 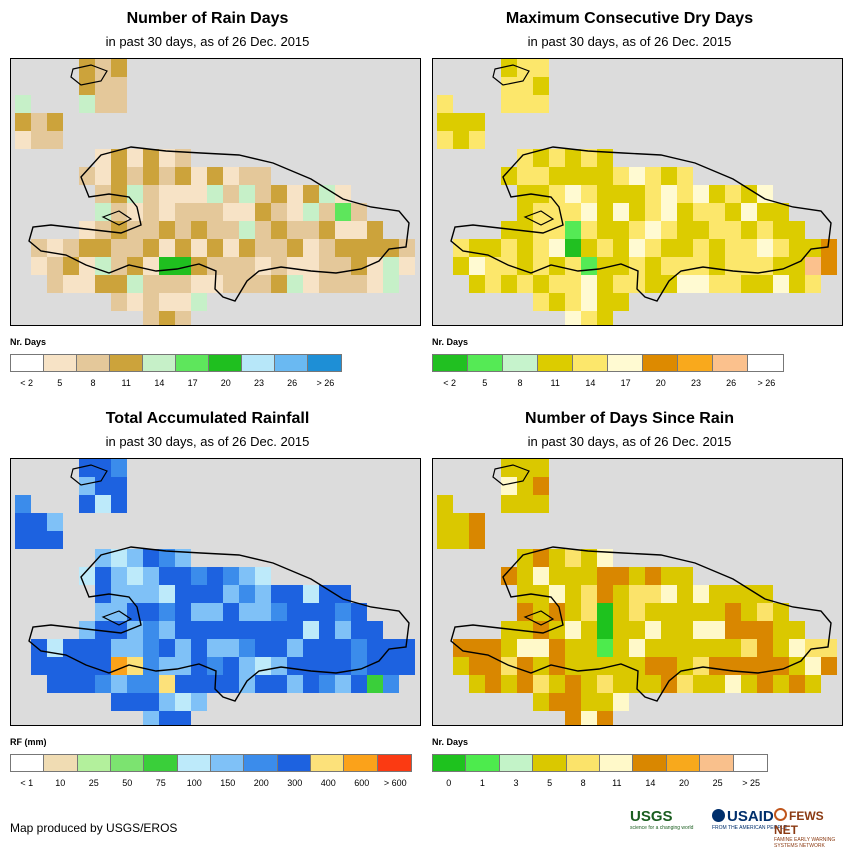 I want to click on panel-subtitle: in past 30 days, as of 26 Dec. 2015, so click(x=207, y=441).